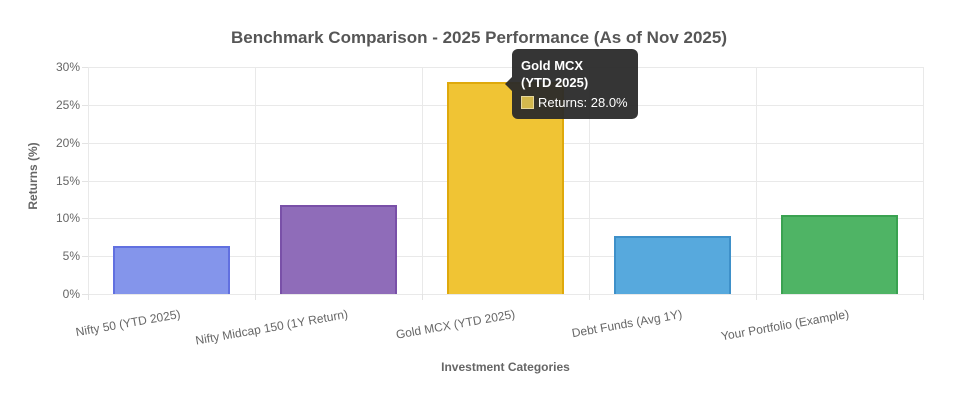 Image resolution: width=958 pixels, height=402 pixels. What do you see at coordinates (67, 104) in the screenshot?
I see `y-tick-label: 25%` at bounding box center [67, 104].